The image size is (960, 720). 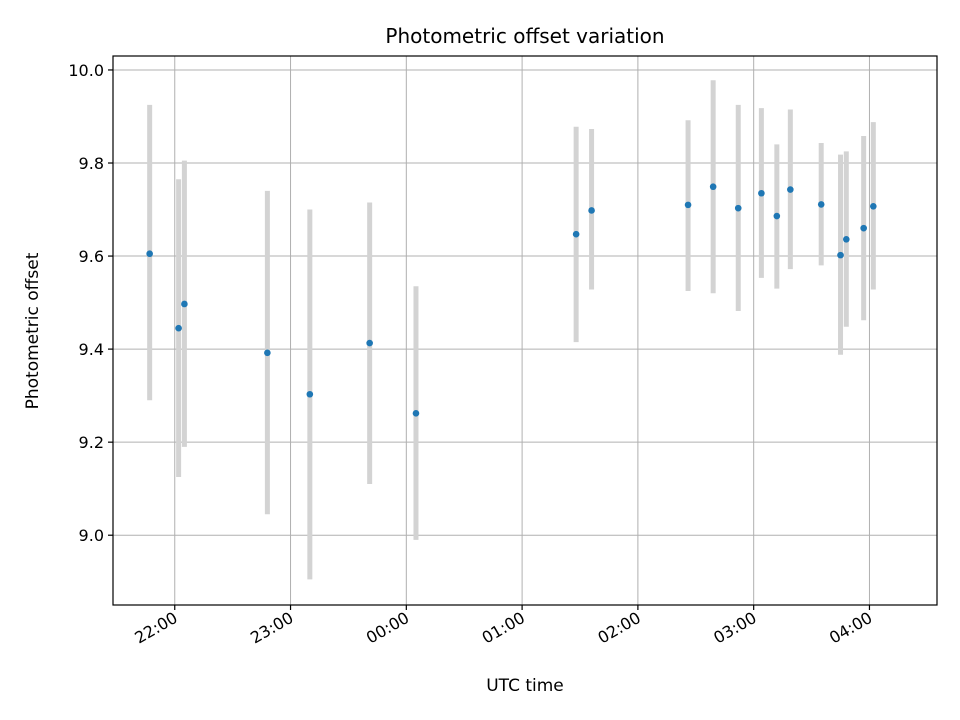 What do you see at coordinates (33, 330) in the screenshot?
I see `y-axis-title: Photometric offset` at bounding box center [33, 330].